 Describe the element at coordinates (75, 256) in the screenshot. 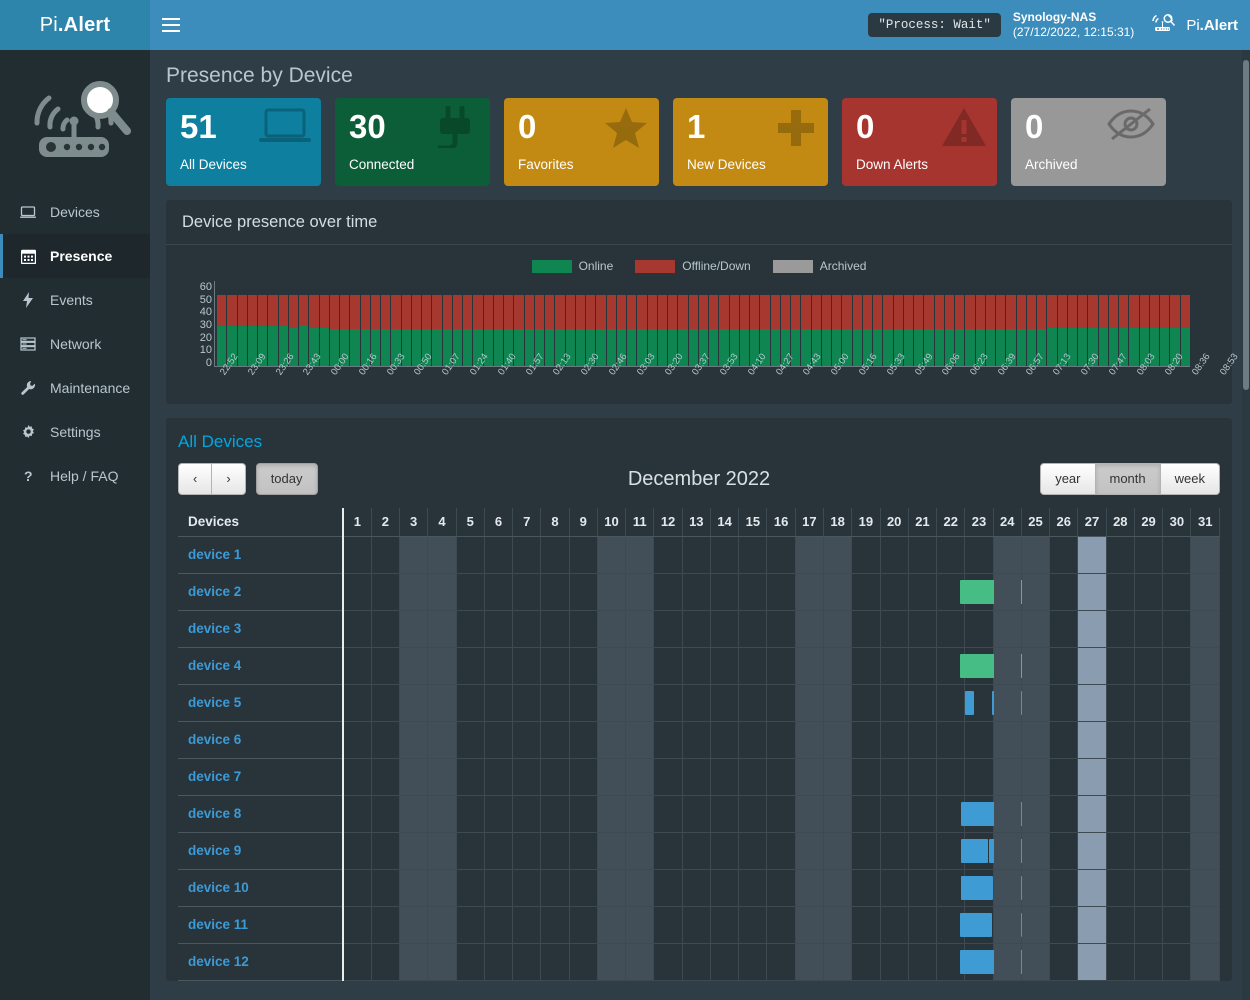

I see `sidebar-item-presence: Presence` at that location.